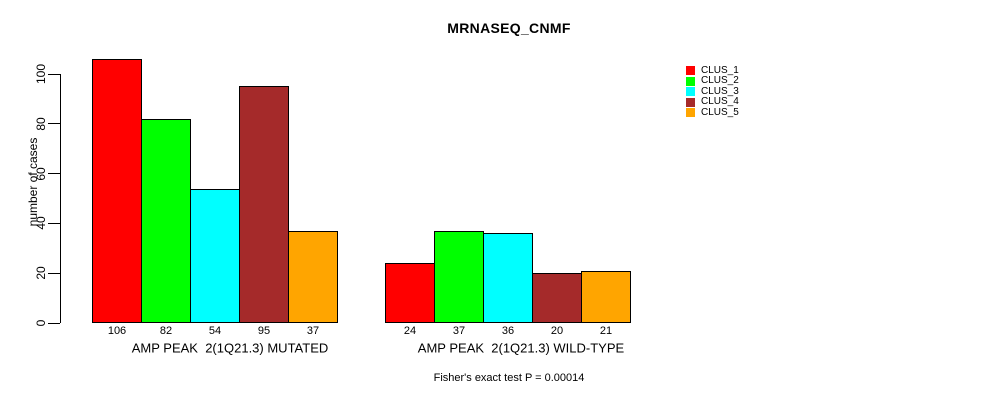  I want to click on legend-label: CLUS_5, so click(720, 112).